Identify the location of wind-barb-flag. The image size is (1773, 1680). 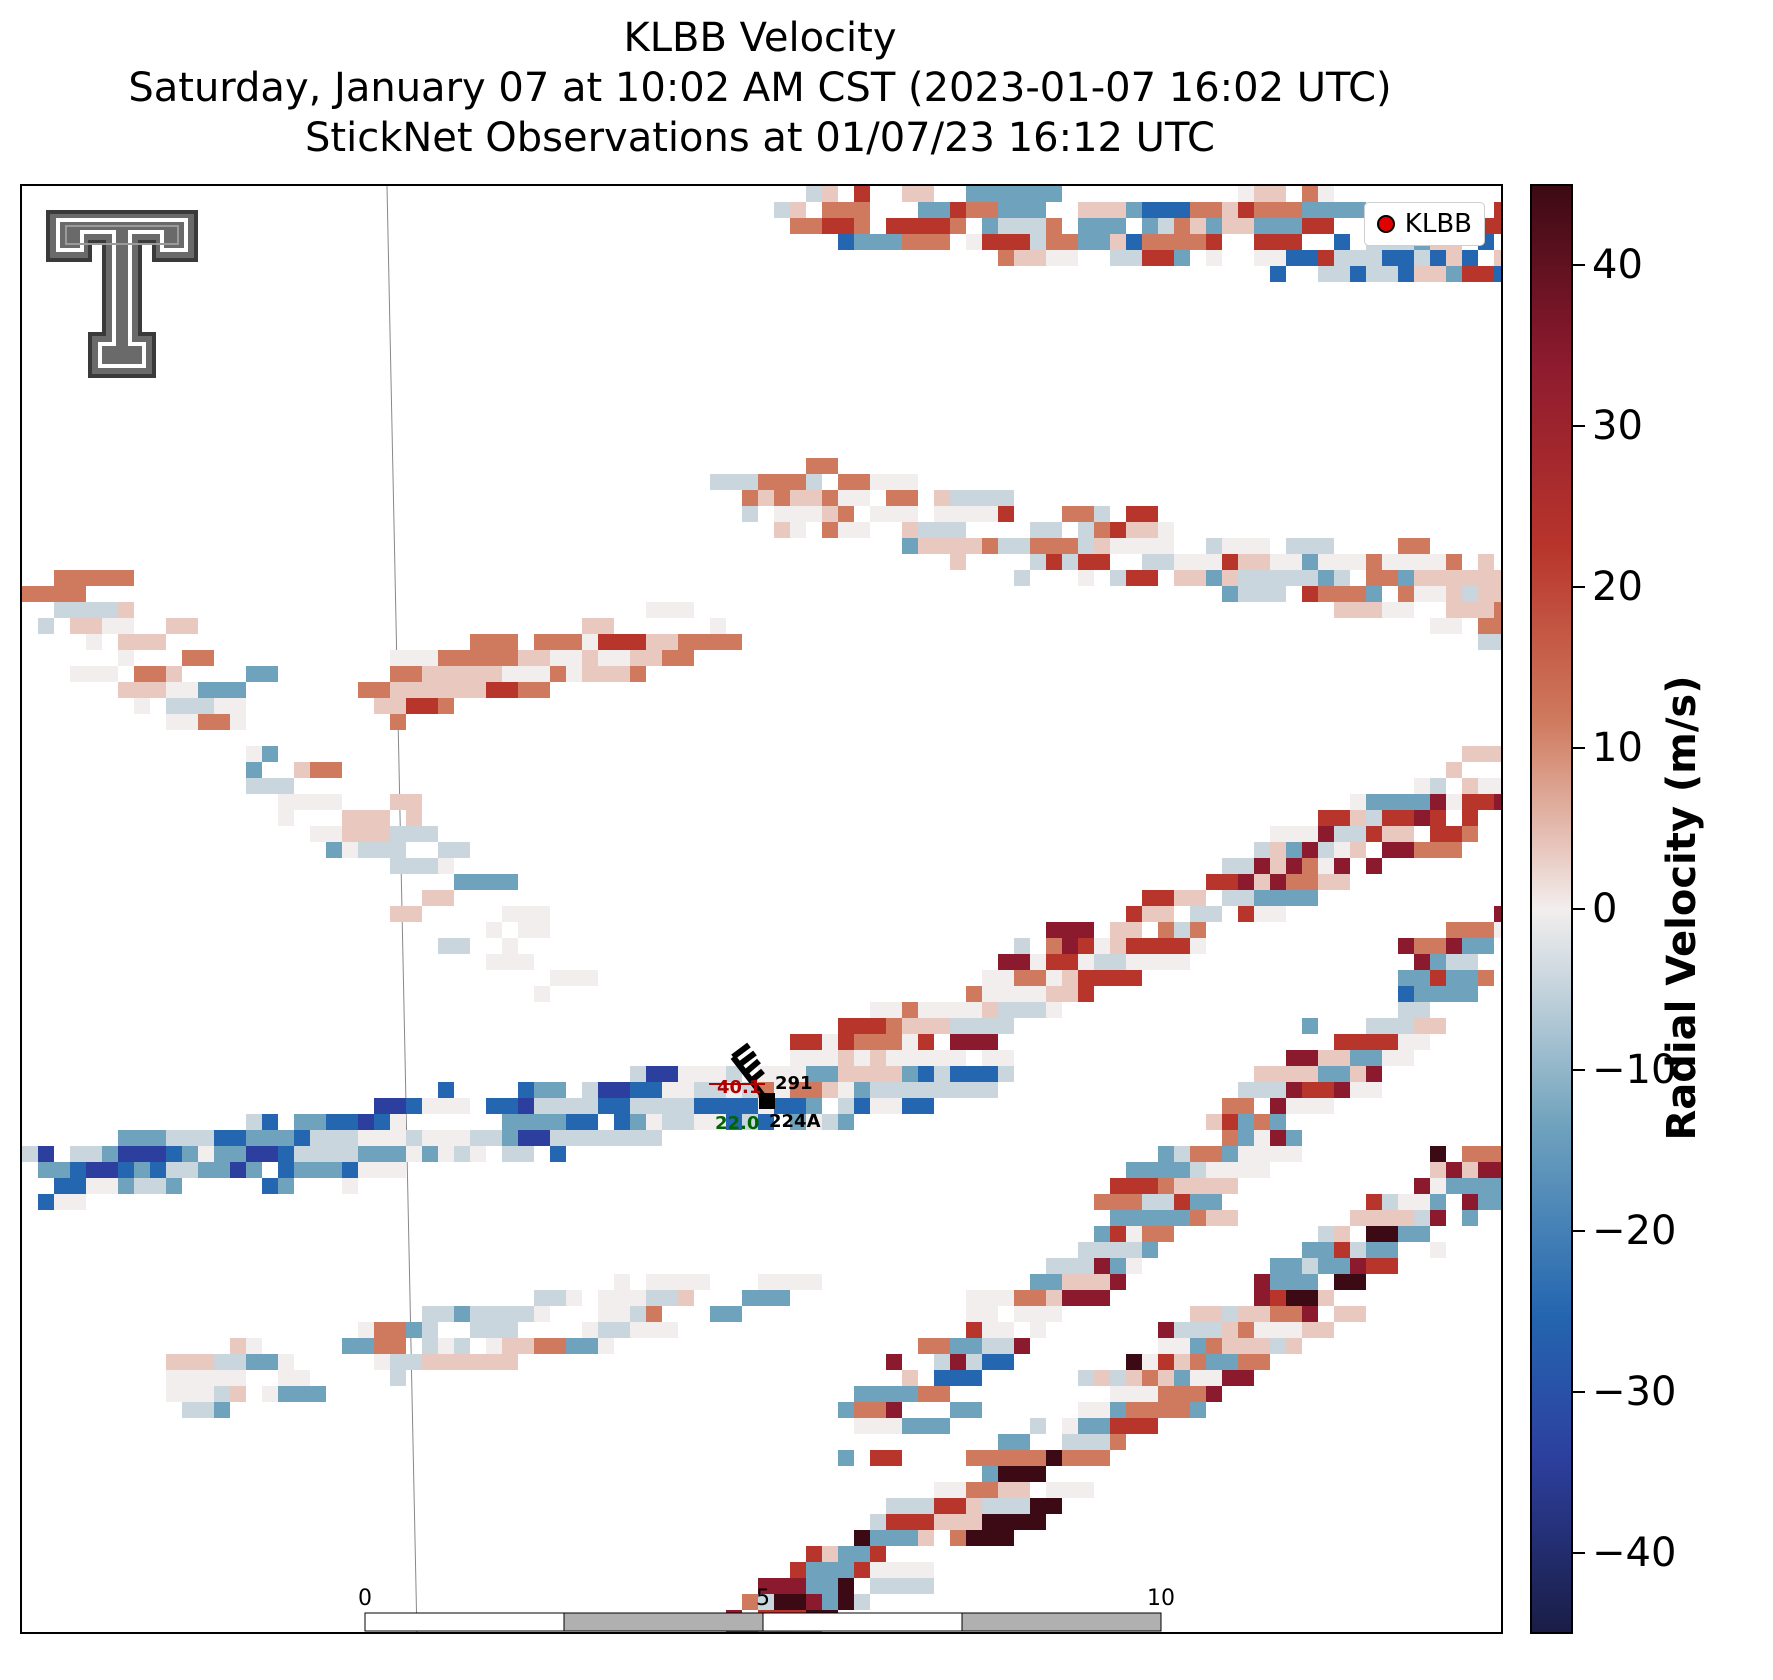
(741, 1051).